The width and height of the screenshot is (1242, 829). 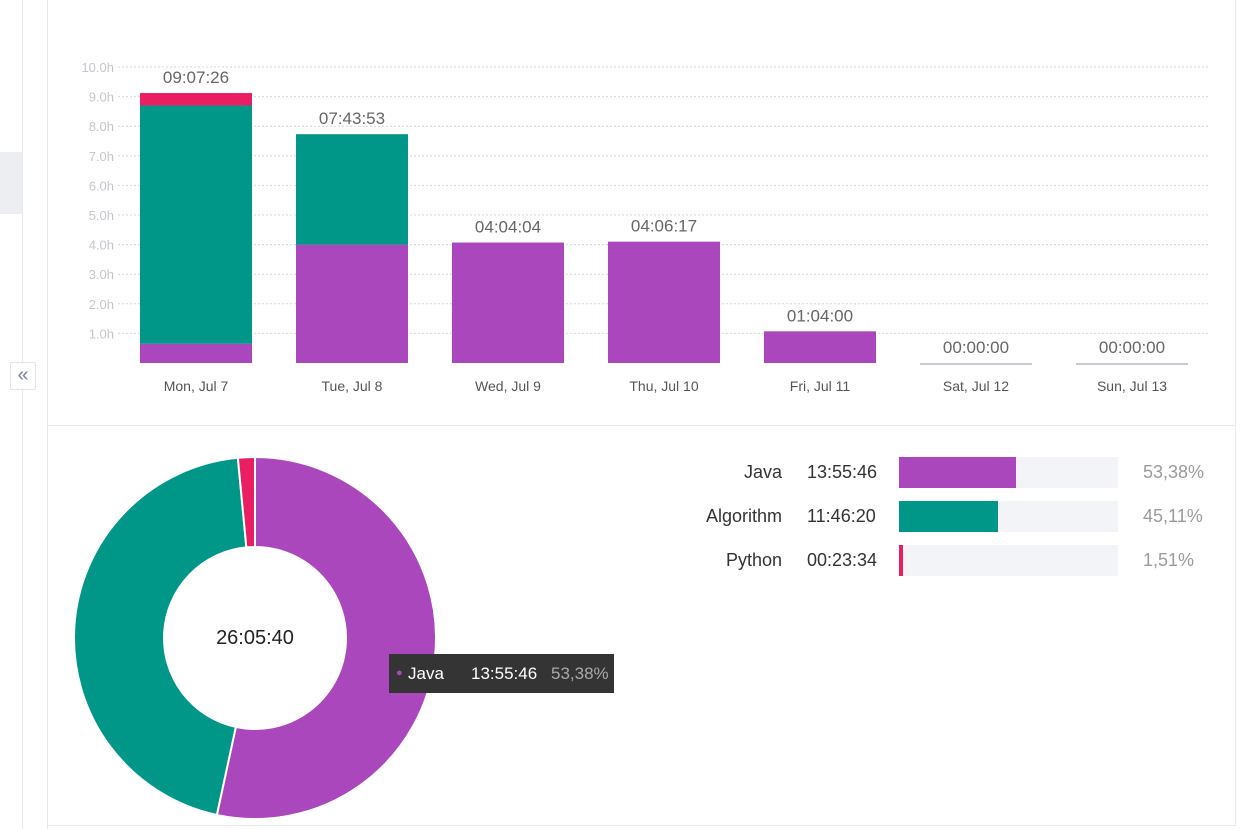 What do you see at coordinates (743, 516) in the screenshot?
I see `legend-name: Algorithm` at bounding box center [743, 516].